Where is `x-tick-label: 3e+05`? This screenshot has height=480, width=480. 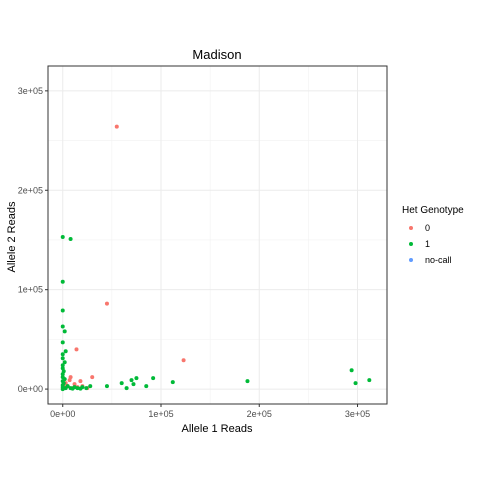 x-tick-label: 3e+05 is located at coordinates (357, 414).